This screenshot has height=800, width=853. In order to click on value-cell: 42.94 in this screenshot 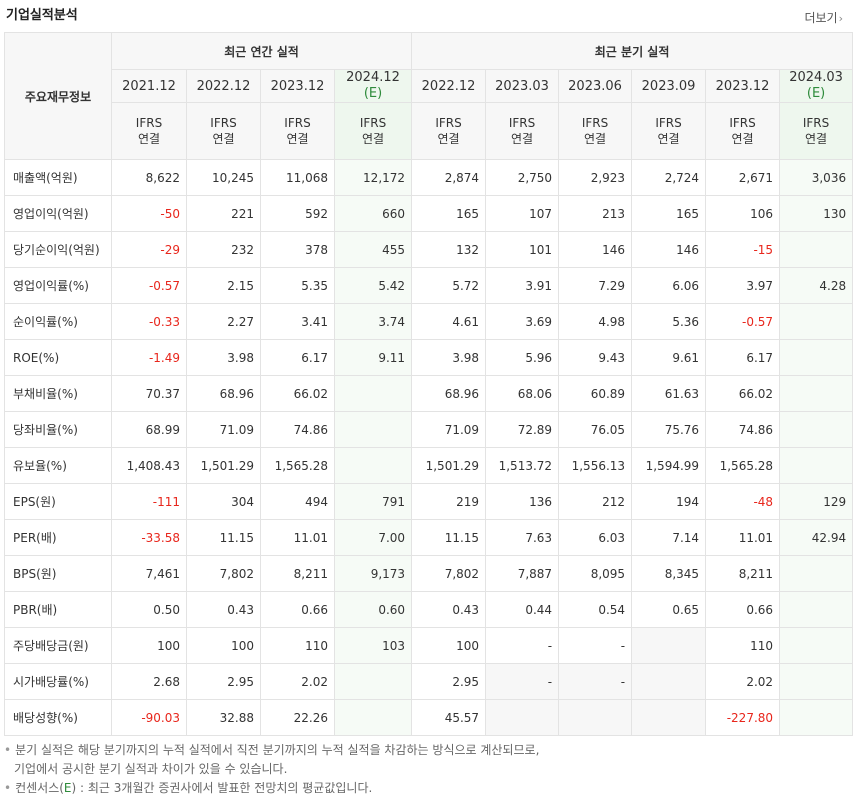, I will do `click(816, 537)`.